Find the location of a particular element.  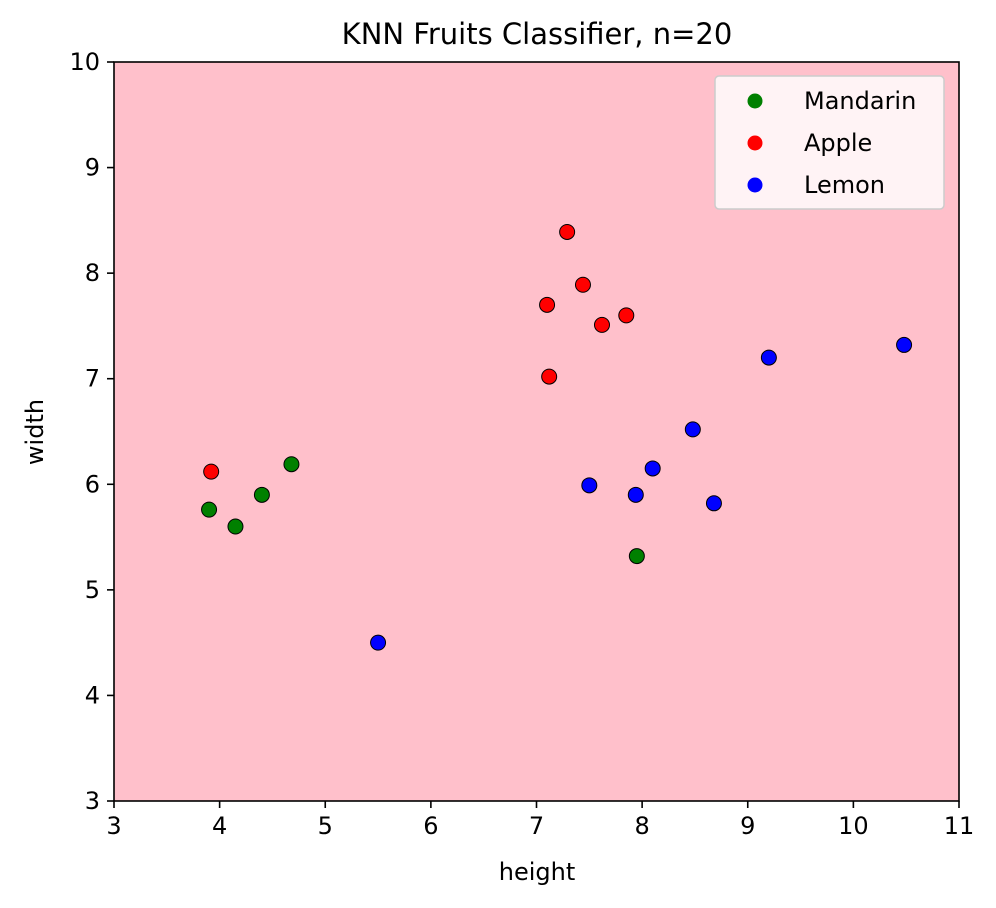

y-axis: 3 4 5 6 7 8 9 10 is located at coordinates (91, 431).